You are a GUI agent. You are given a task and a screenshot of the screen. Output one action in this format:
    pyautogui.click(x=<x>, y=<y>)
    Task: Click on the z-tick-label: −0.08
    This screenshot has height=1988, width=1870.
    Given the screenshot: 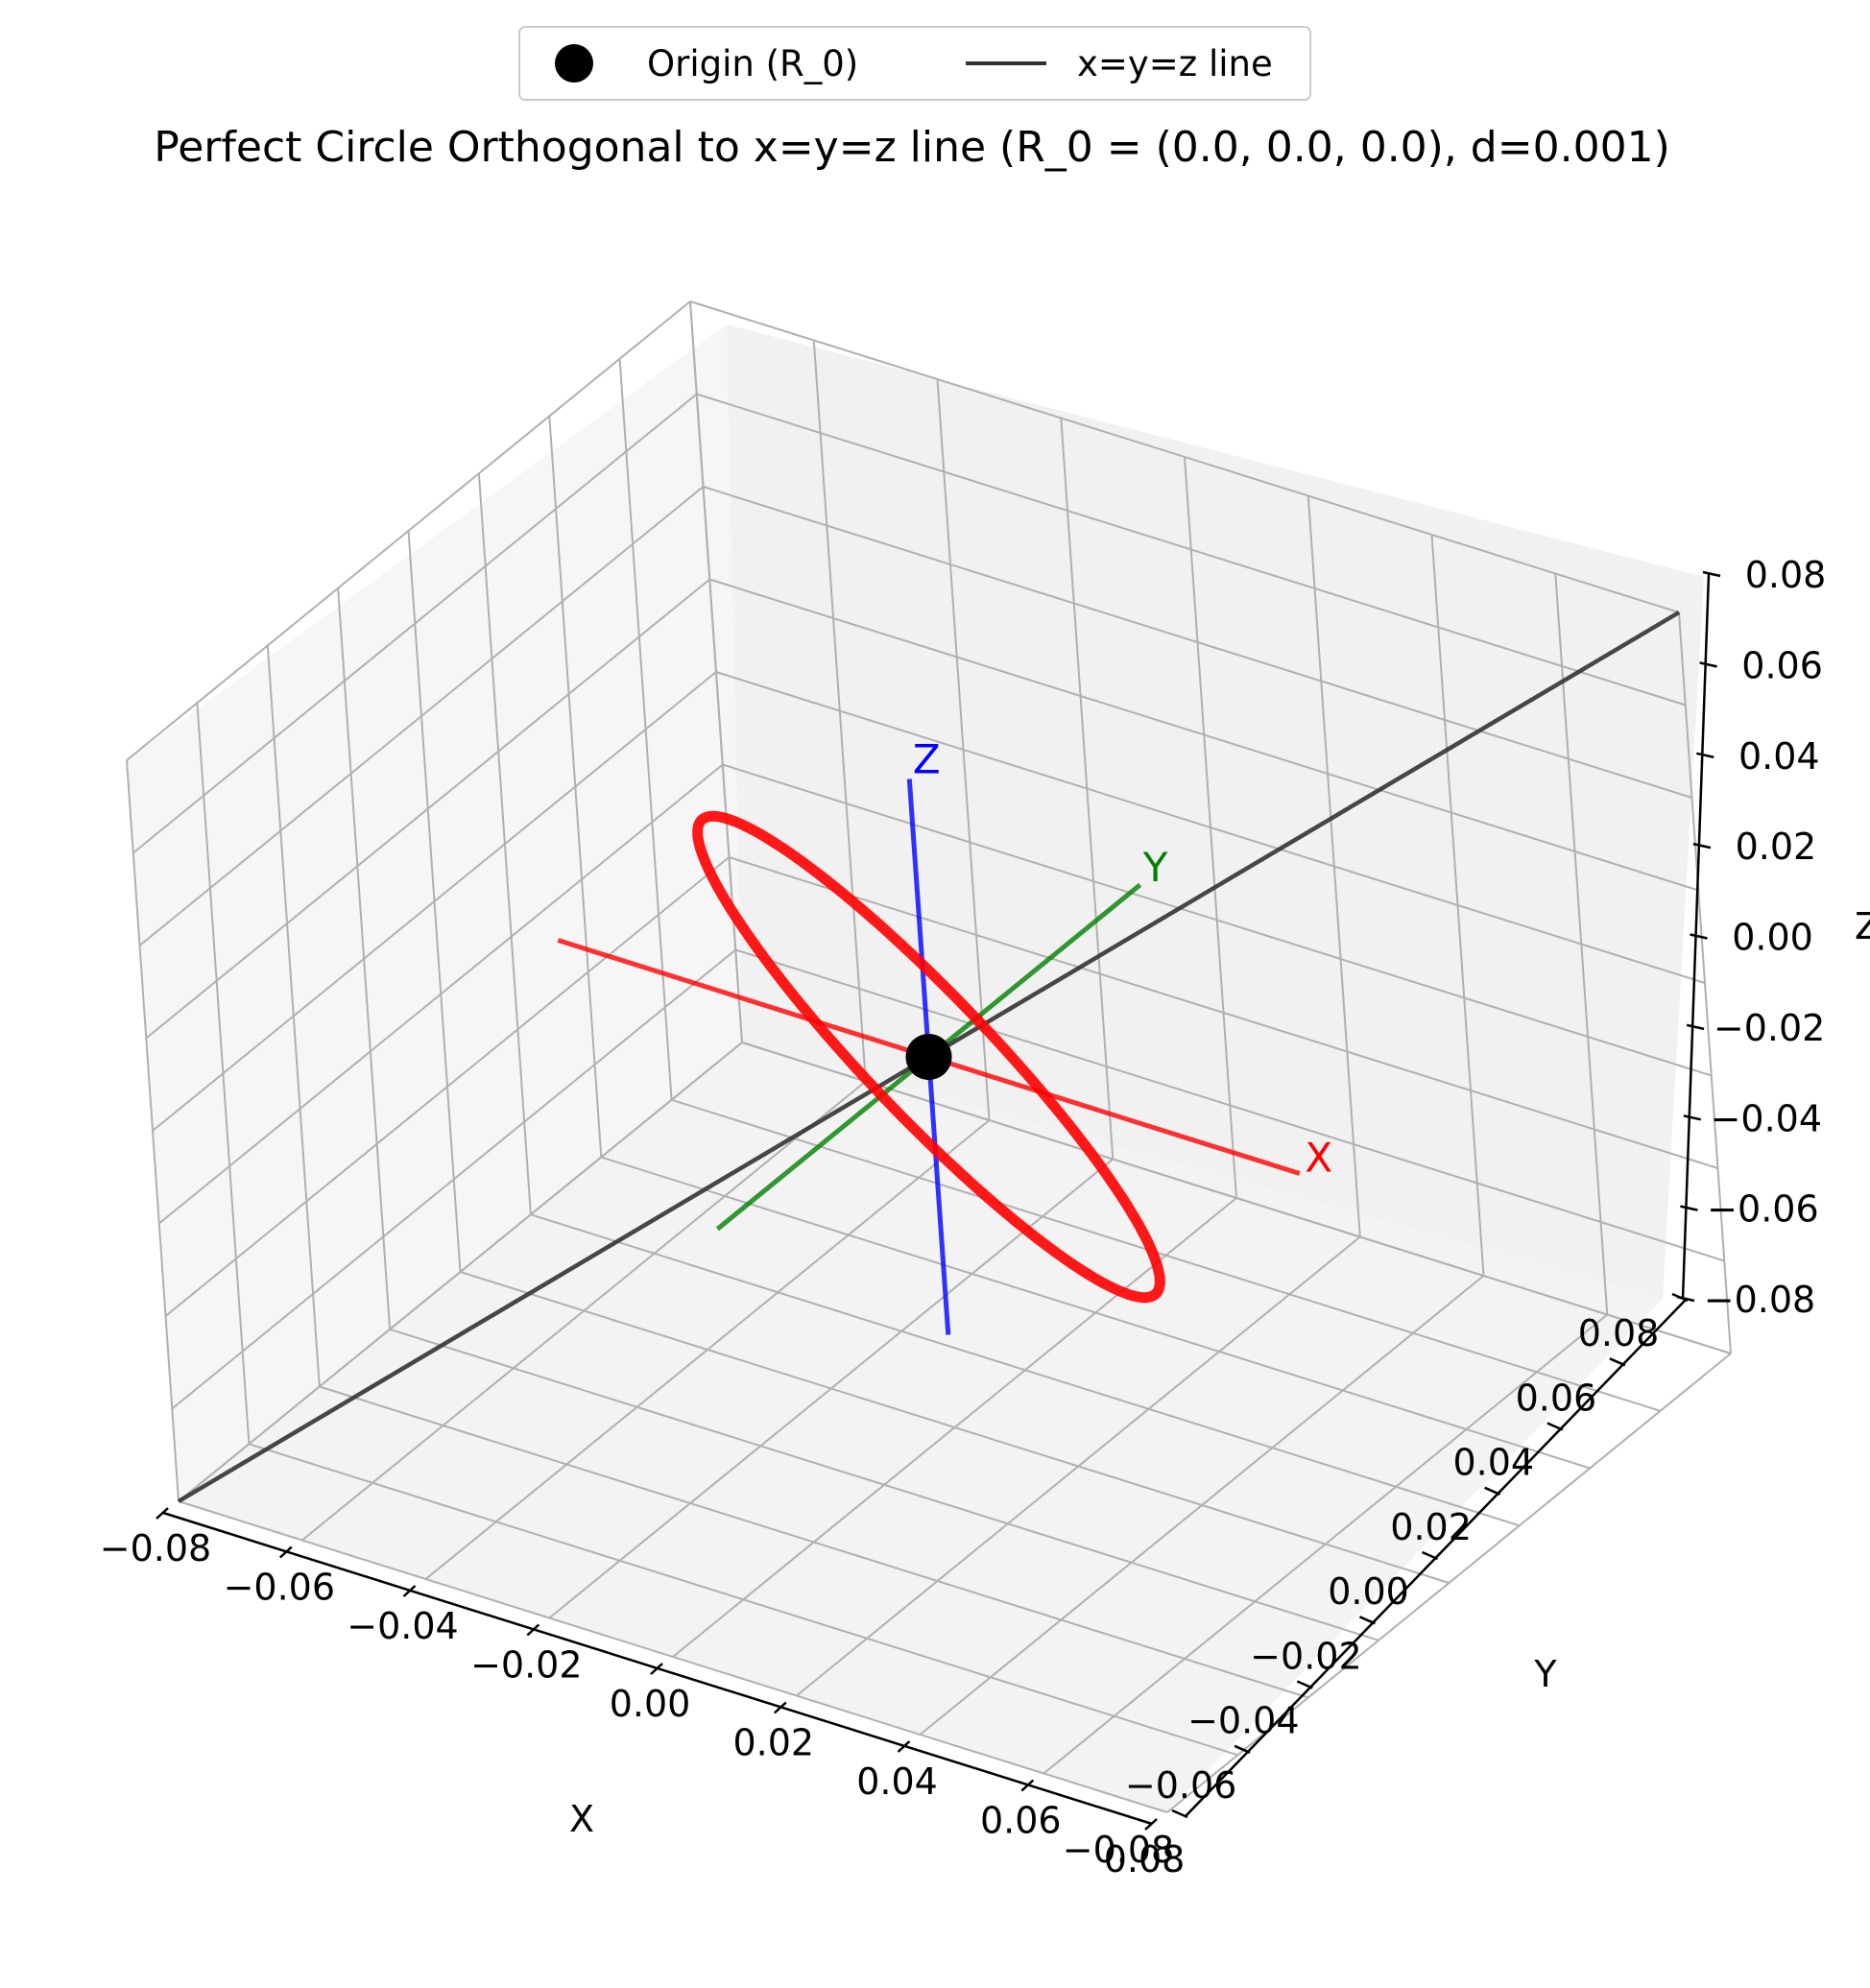 What is the action you would take?
    pyautogui.click(x=1760, y=1300)
    